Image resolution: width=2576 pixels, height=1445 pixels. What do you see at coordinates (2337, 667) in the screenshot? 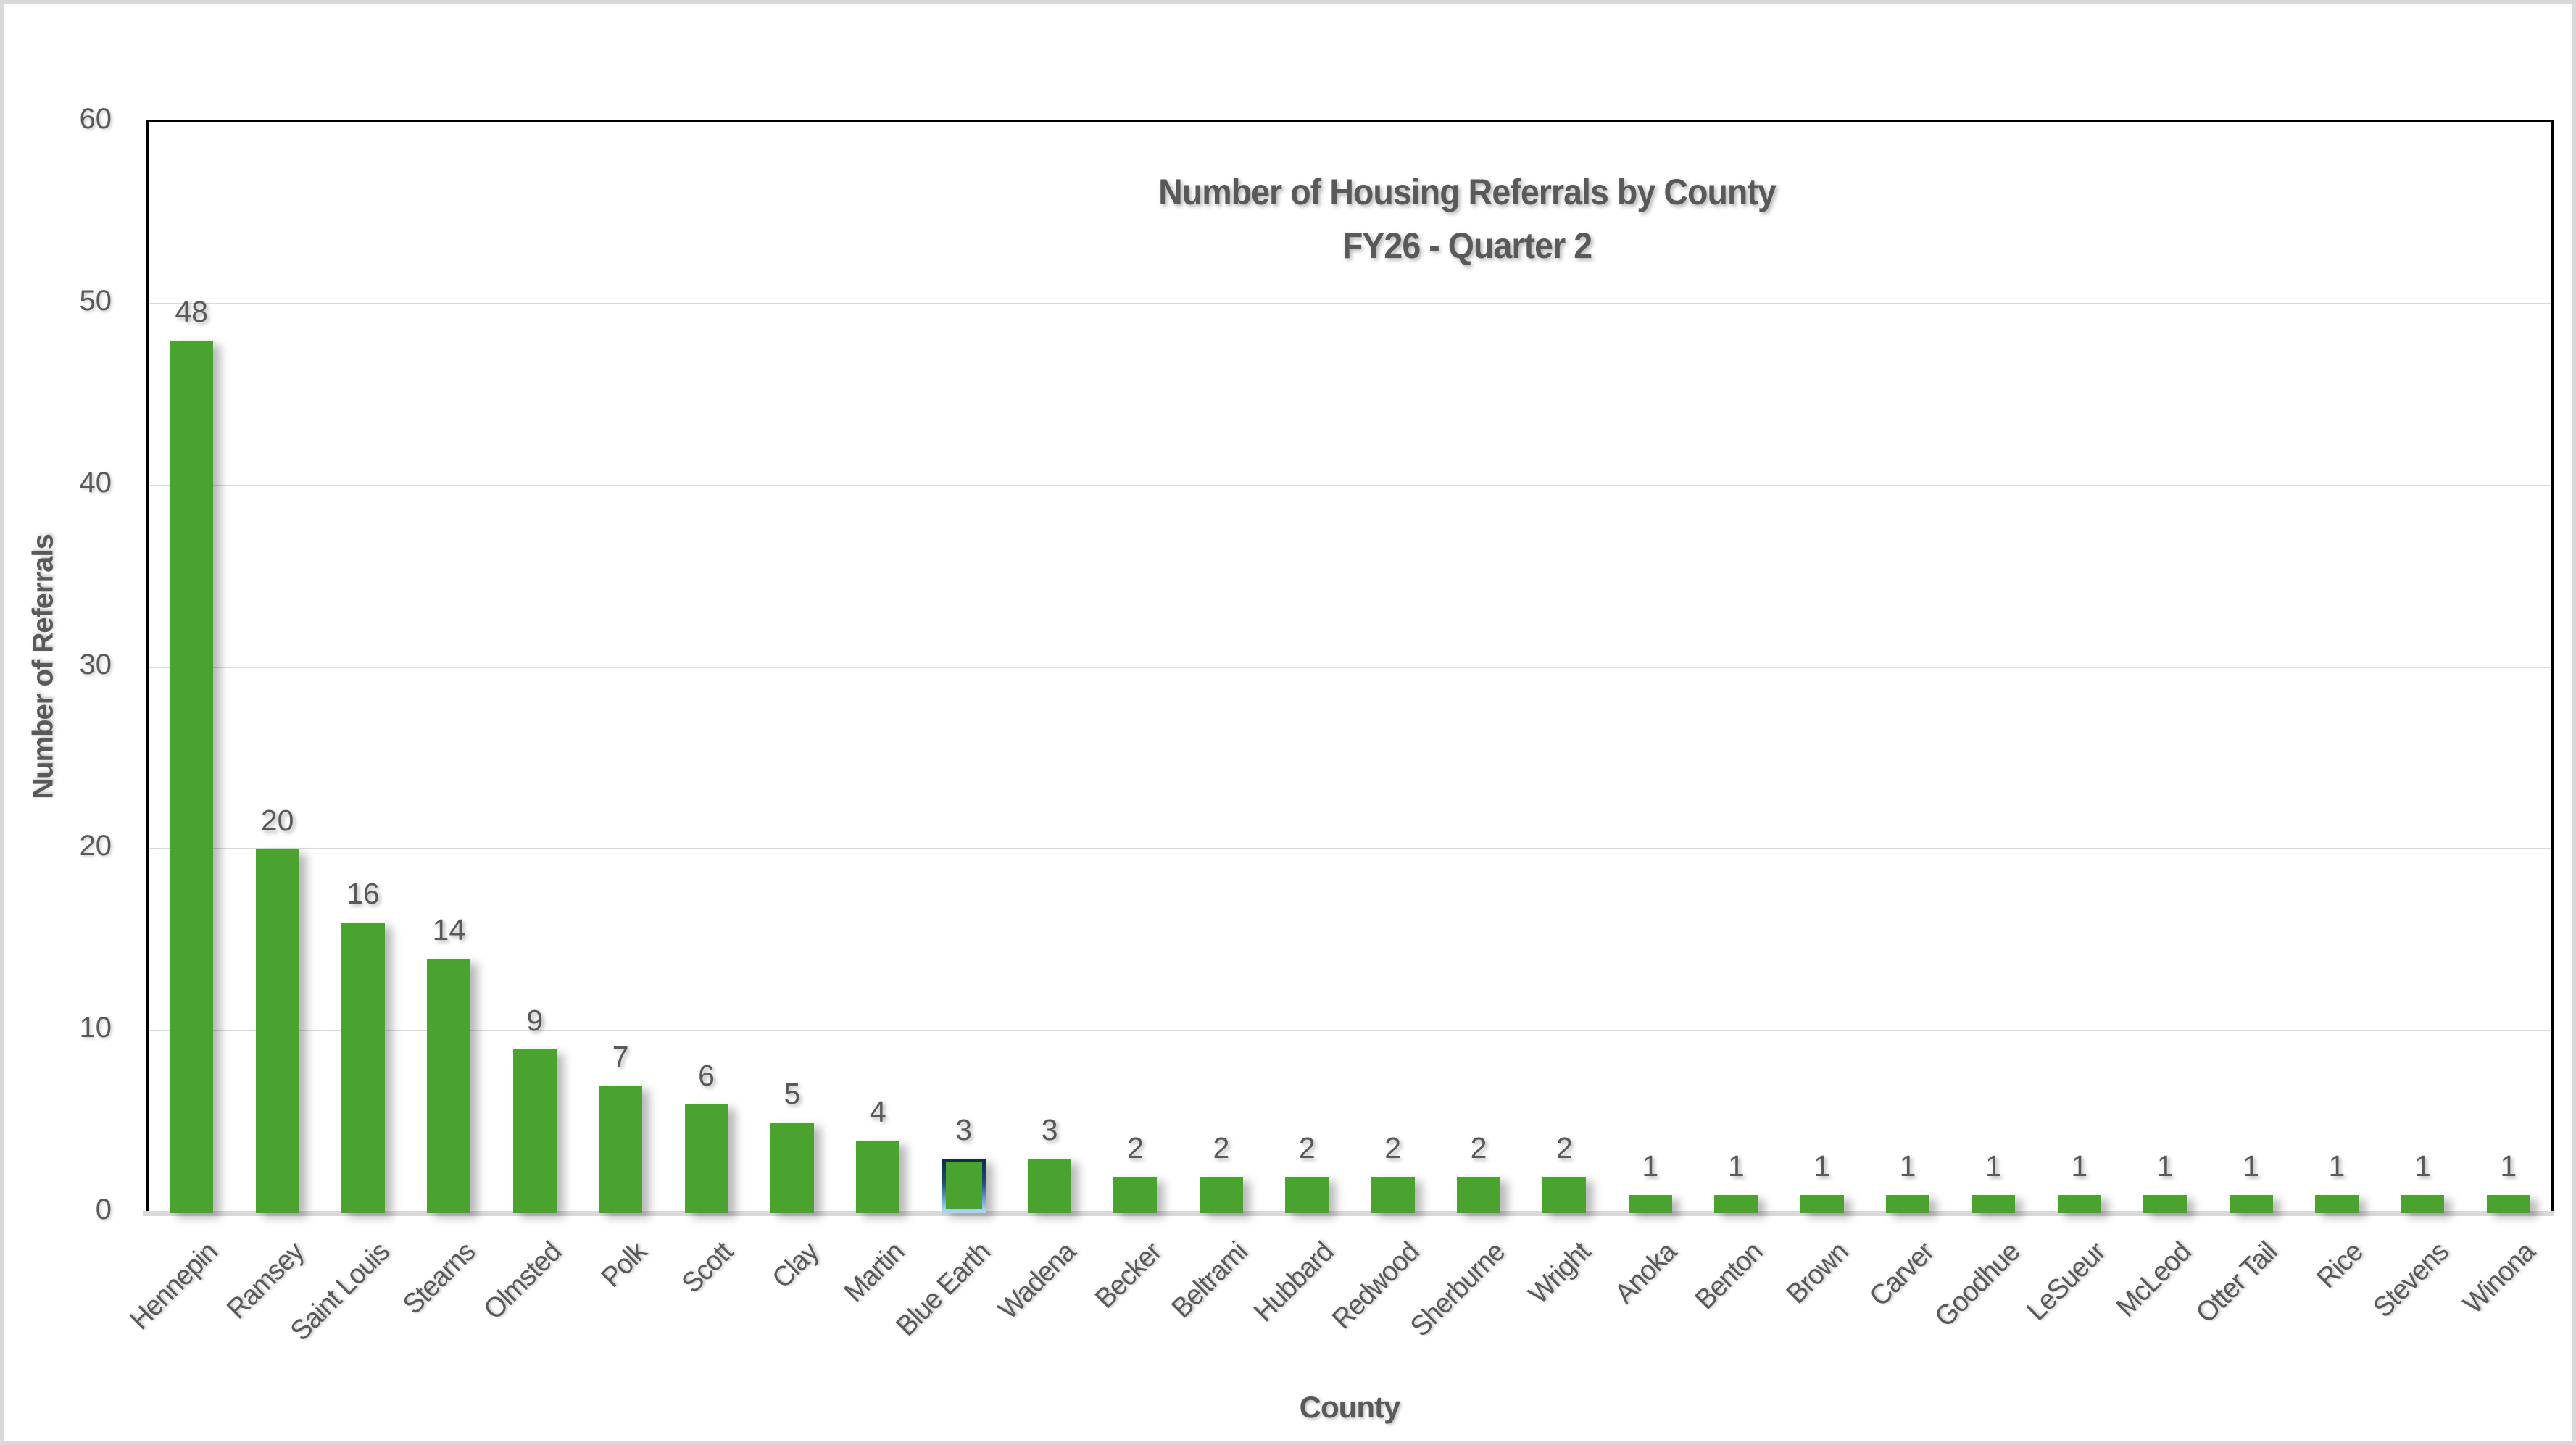
I see `bar-slot-rice: 1` at bounding box center [2337, 667].